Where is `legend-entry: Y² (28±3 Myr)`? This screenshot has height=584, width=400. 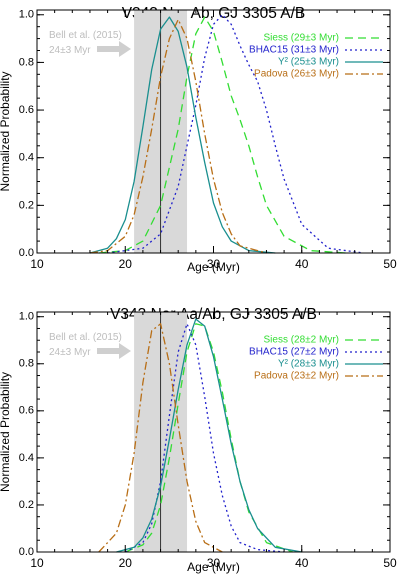
legend-entry: Y² (28±3 Myr) is located at coordinates (308, 364).